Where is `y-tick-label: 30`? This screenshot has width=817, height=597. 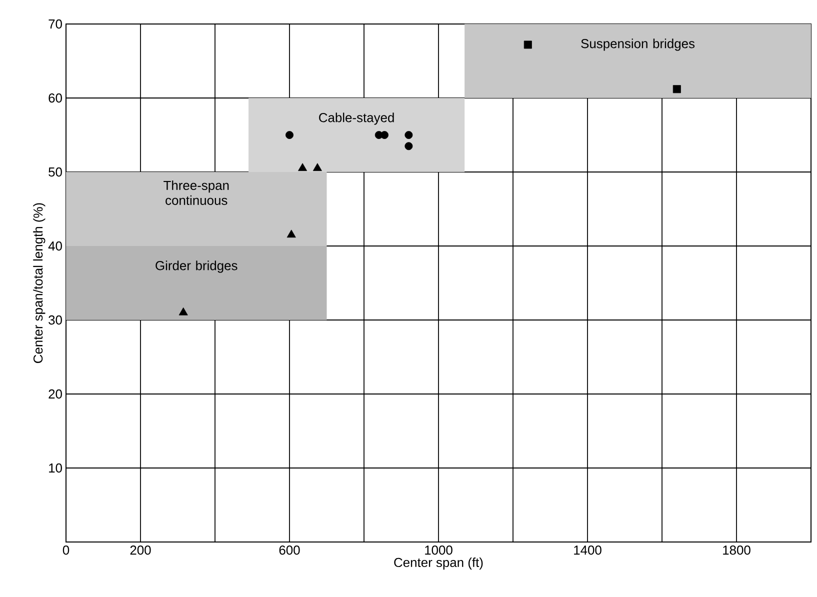 y-tick-label: 30 is located at coordinates (55, 320).